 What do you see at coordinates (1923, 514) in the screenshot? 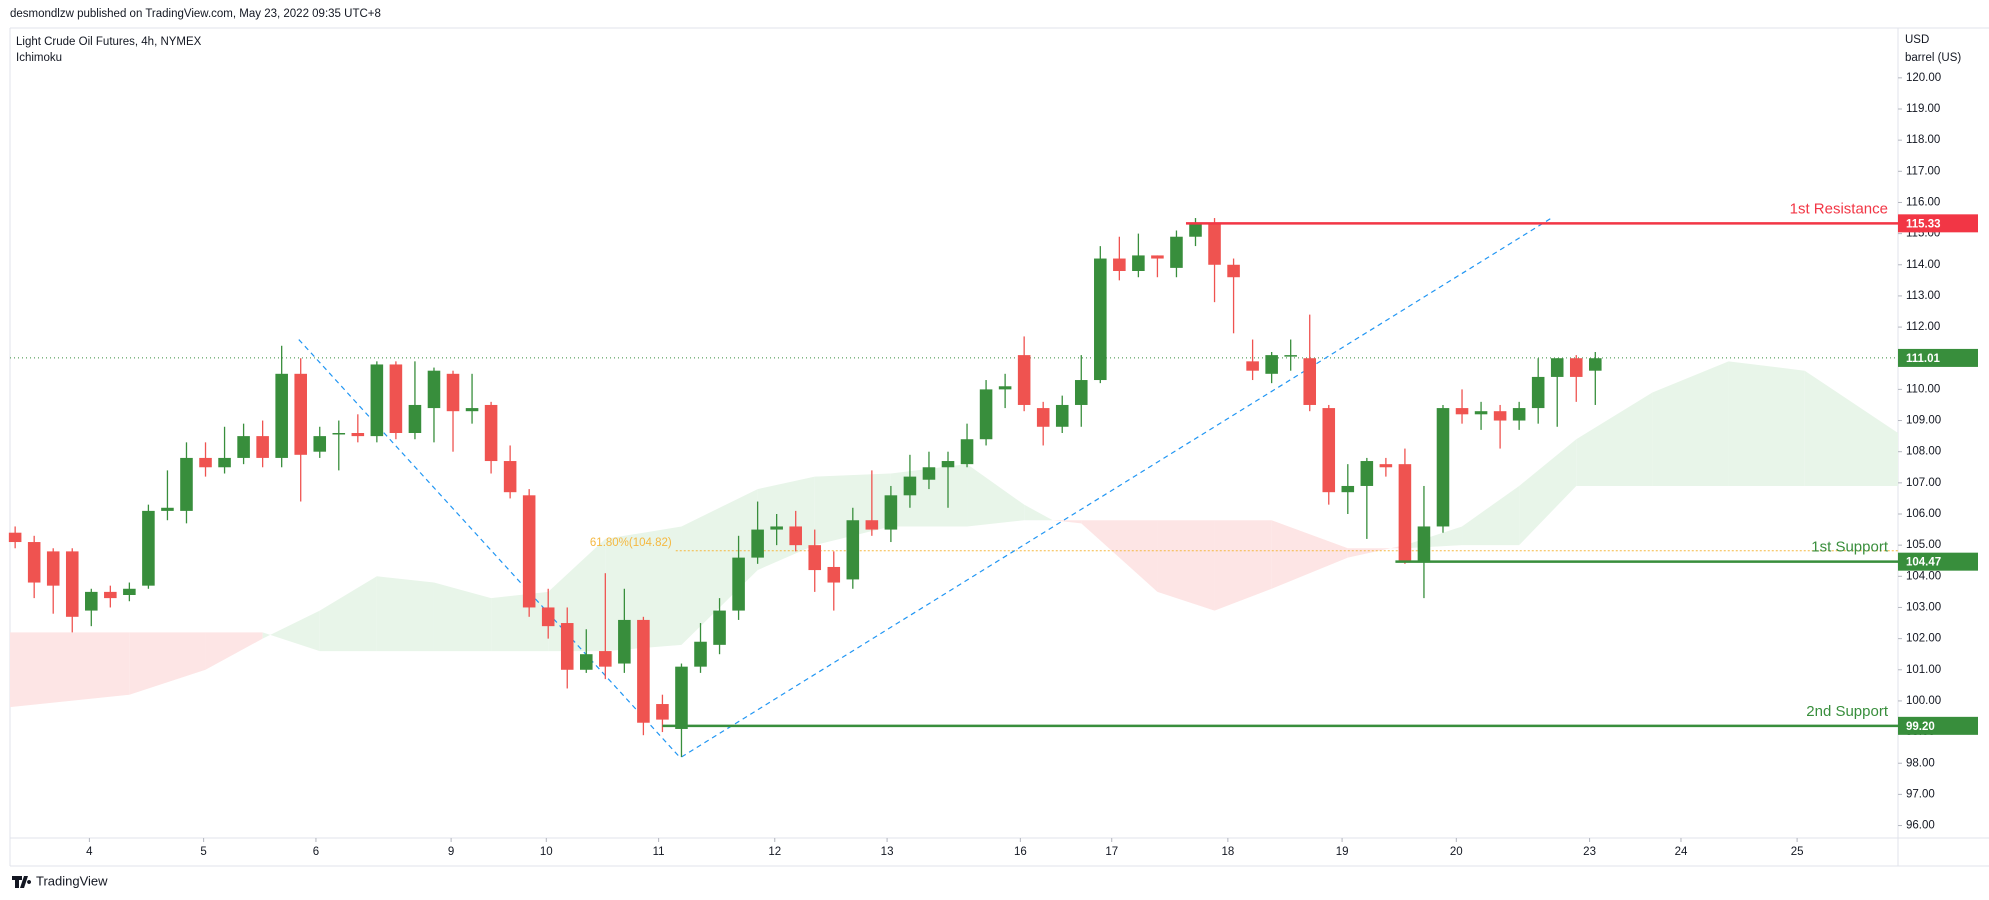
I see `y-tick-label: 106.00` at bounding box center [1923, 514].